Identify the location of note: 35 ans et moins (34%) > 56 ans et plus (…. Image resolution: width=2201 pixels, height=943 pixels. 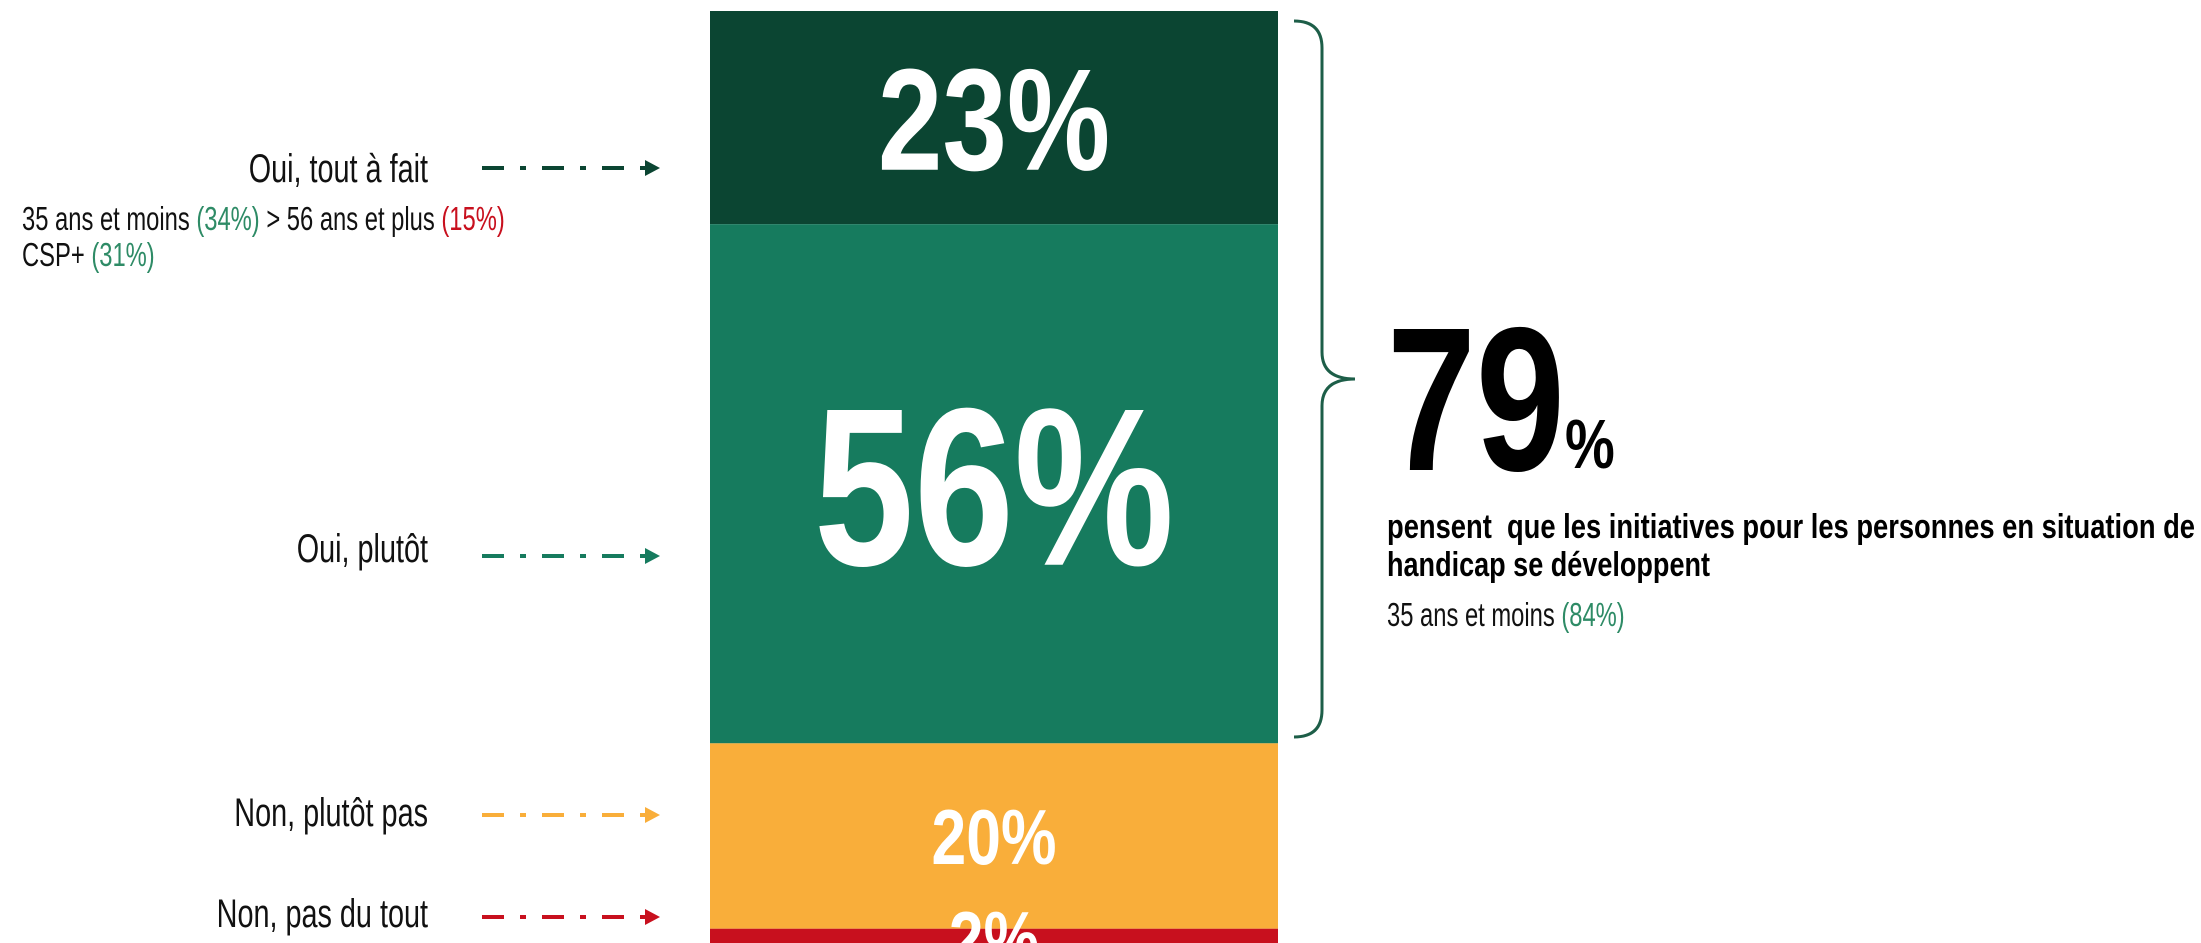
(263, 218).